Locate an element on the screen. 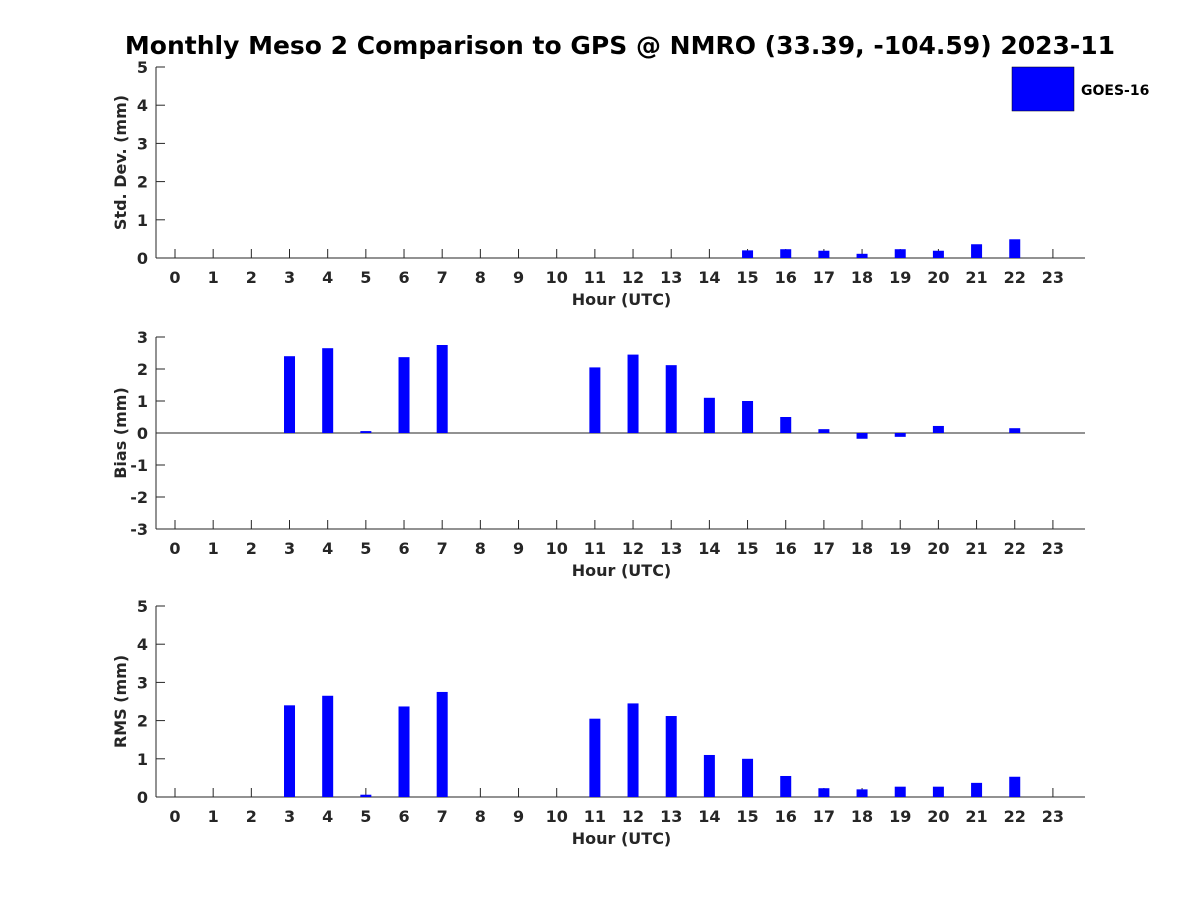  y-tick-label: -1 is located at coordinates (139, 465).